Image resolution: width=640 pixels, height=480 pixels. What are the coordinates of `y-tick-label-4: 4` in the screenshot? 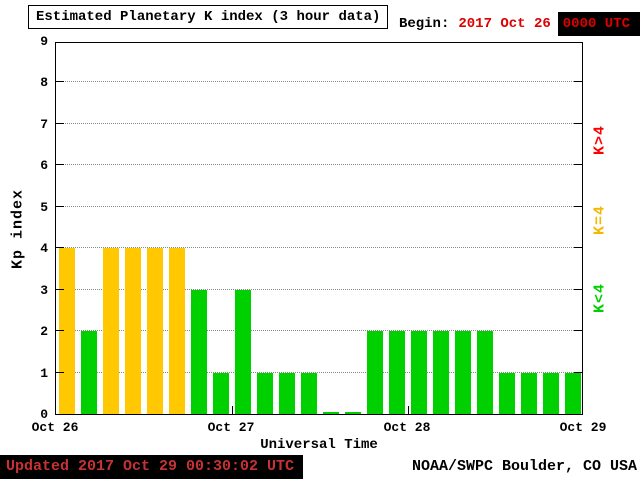 It's located at (44, 249).